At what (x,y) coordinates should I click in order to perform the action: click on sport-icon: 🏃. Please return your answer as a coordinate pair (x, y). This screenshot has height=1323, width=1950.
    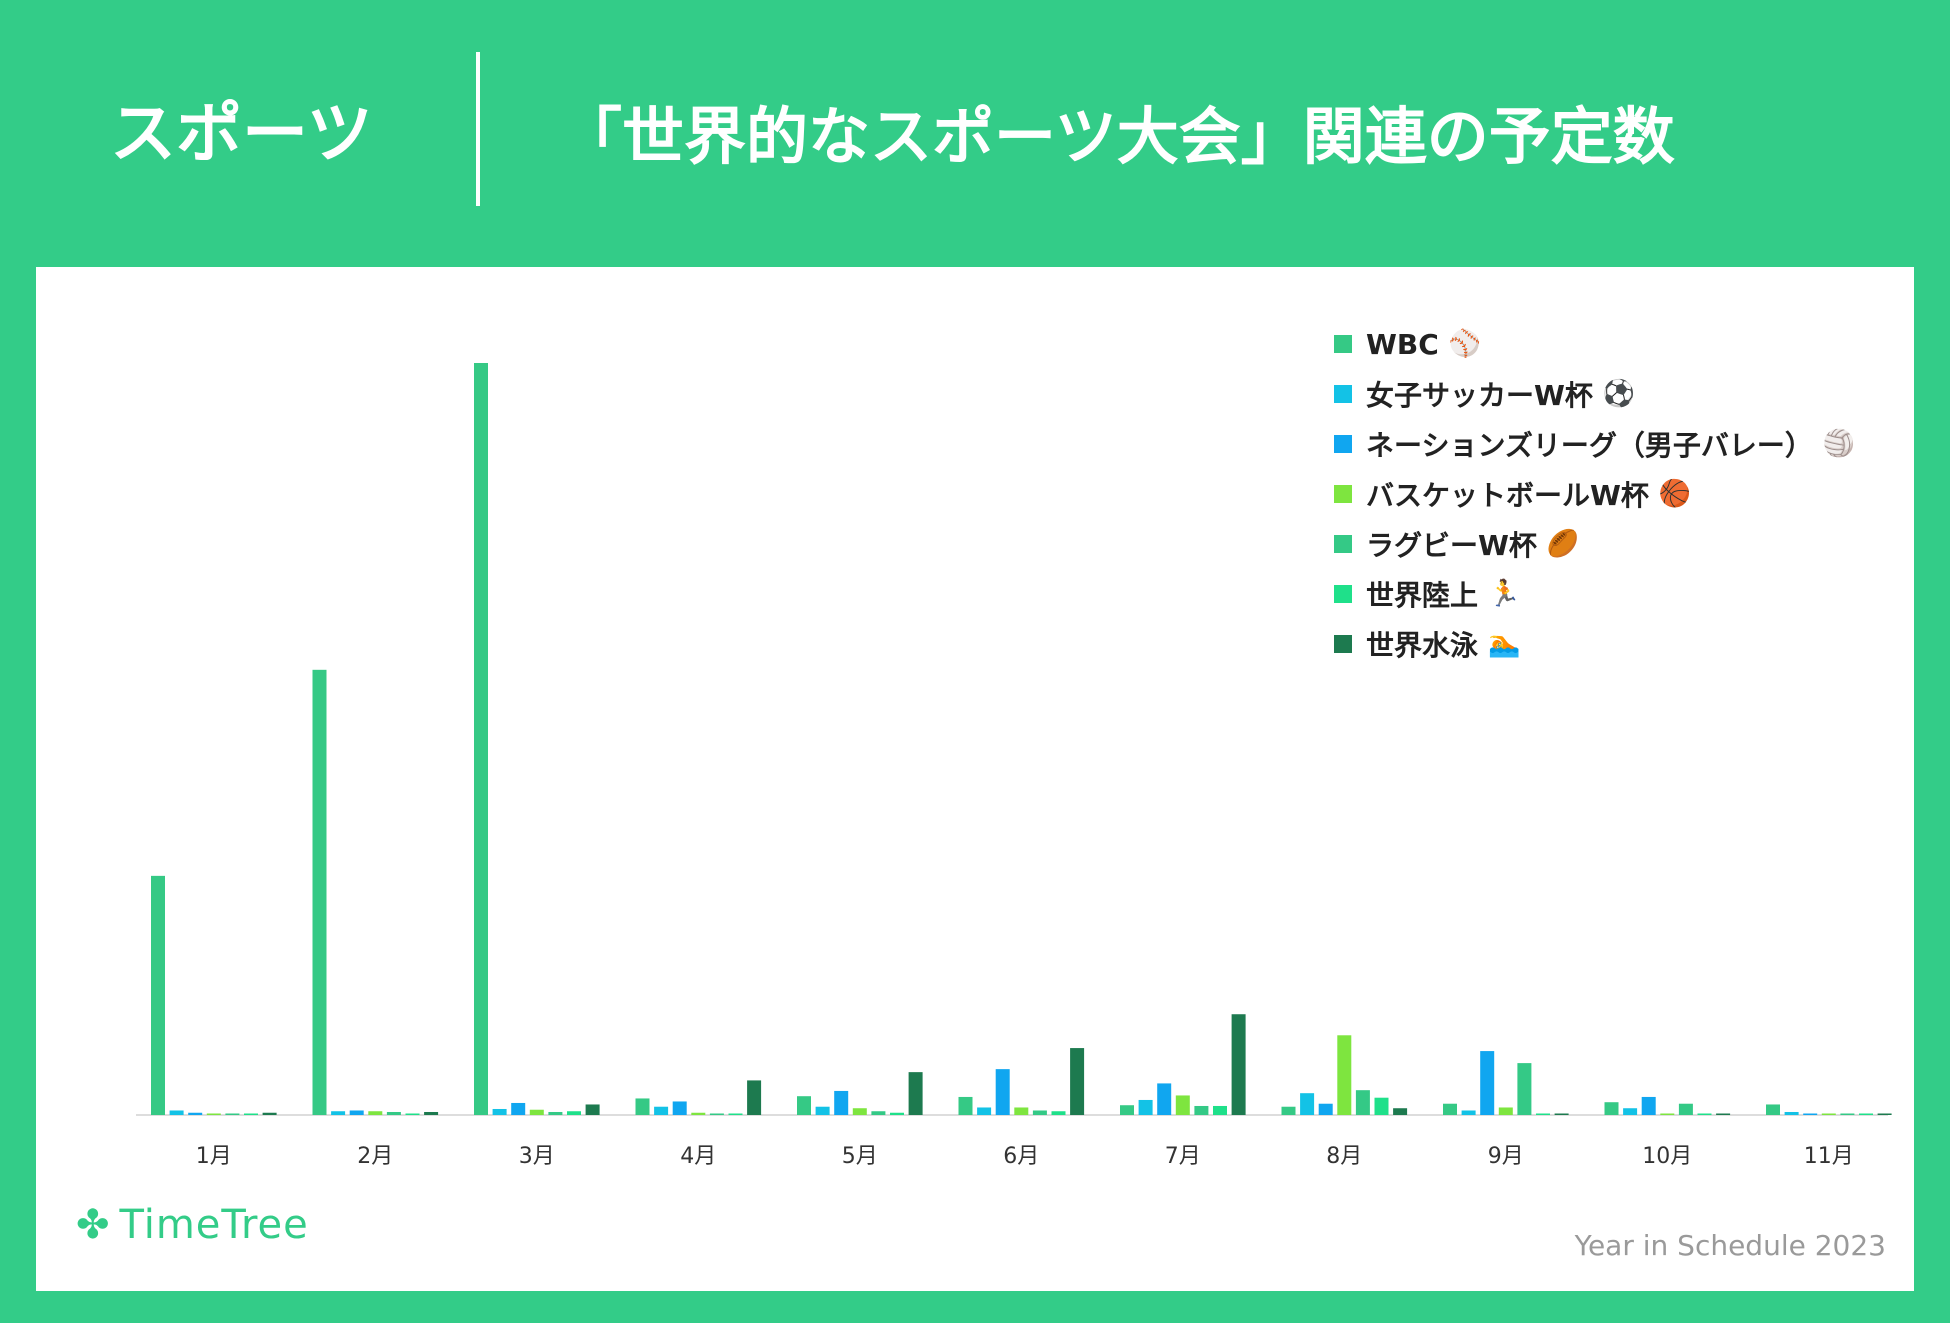
    Looking at the image, I should click on (1504, 594).